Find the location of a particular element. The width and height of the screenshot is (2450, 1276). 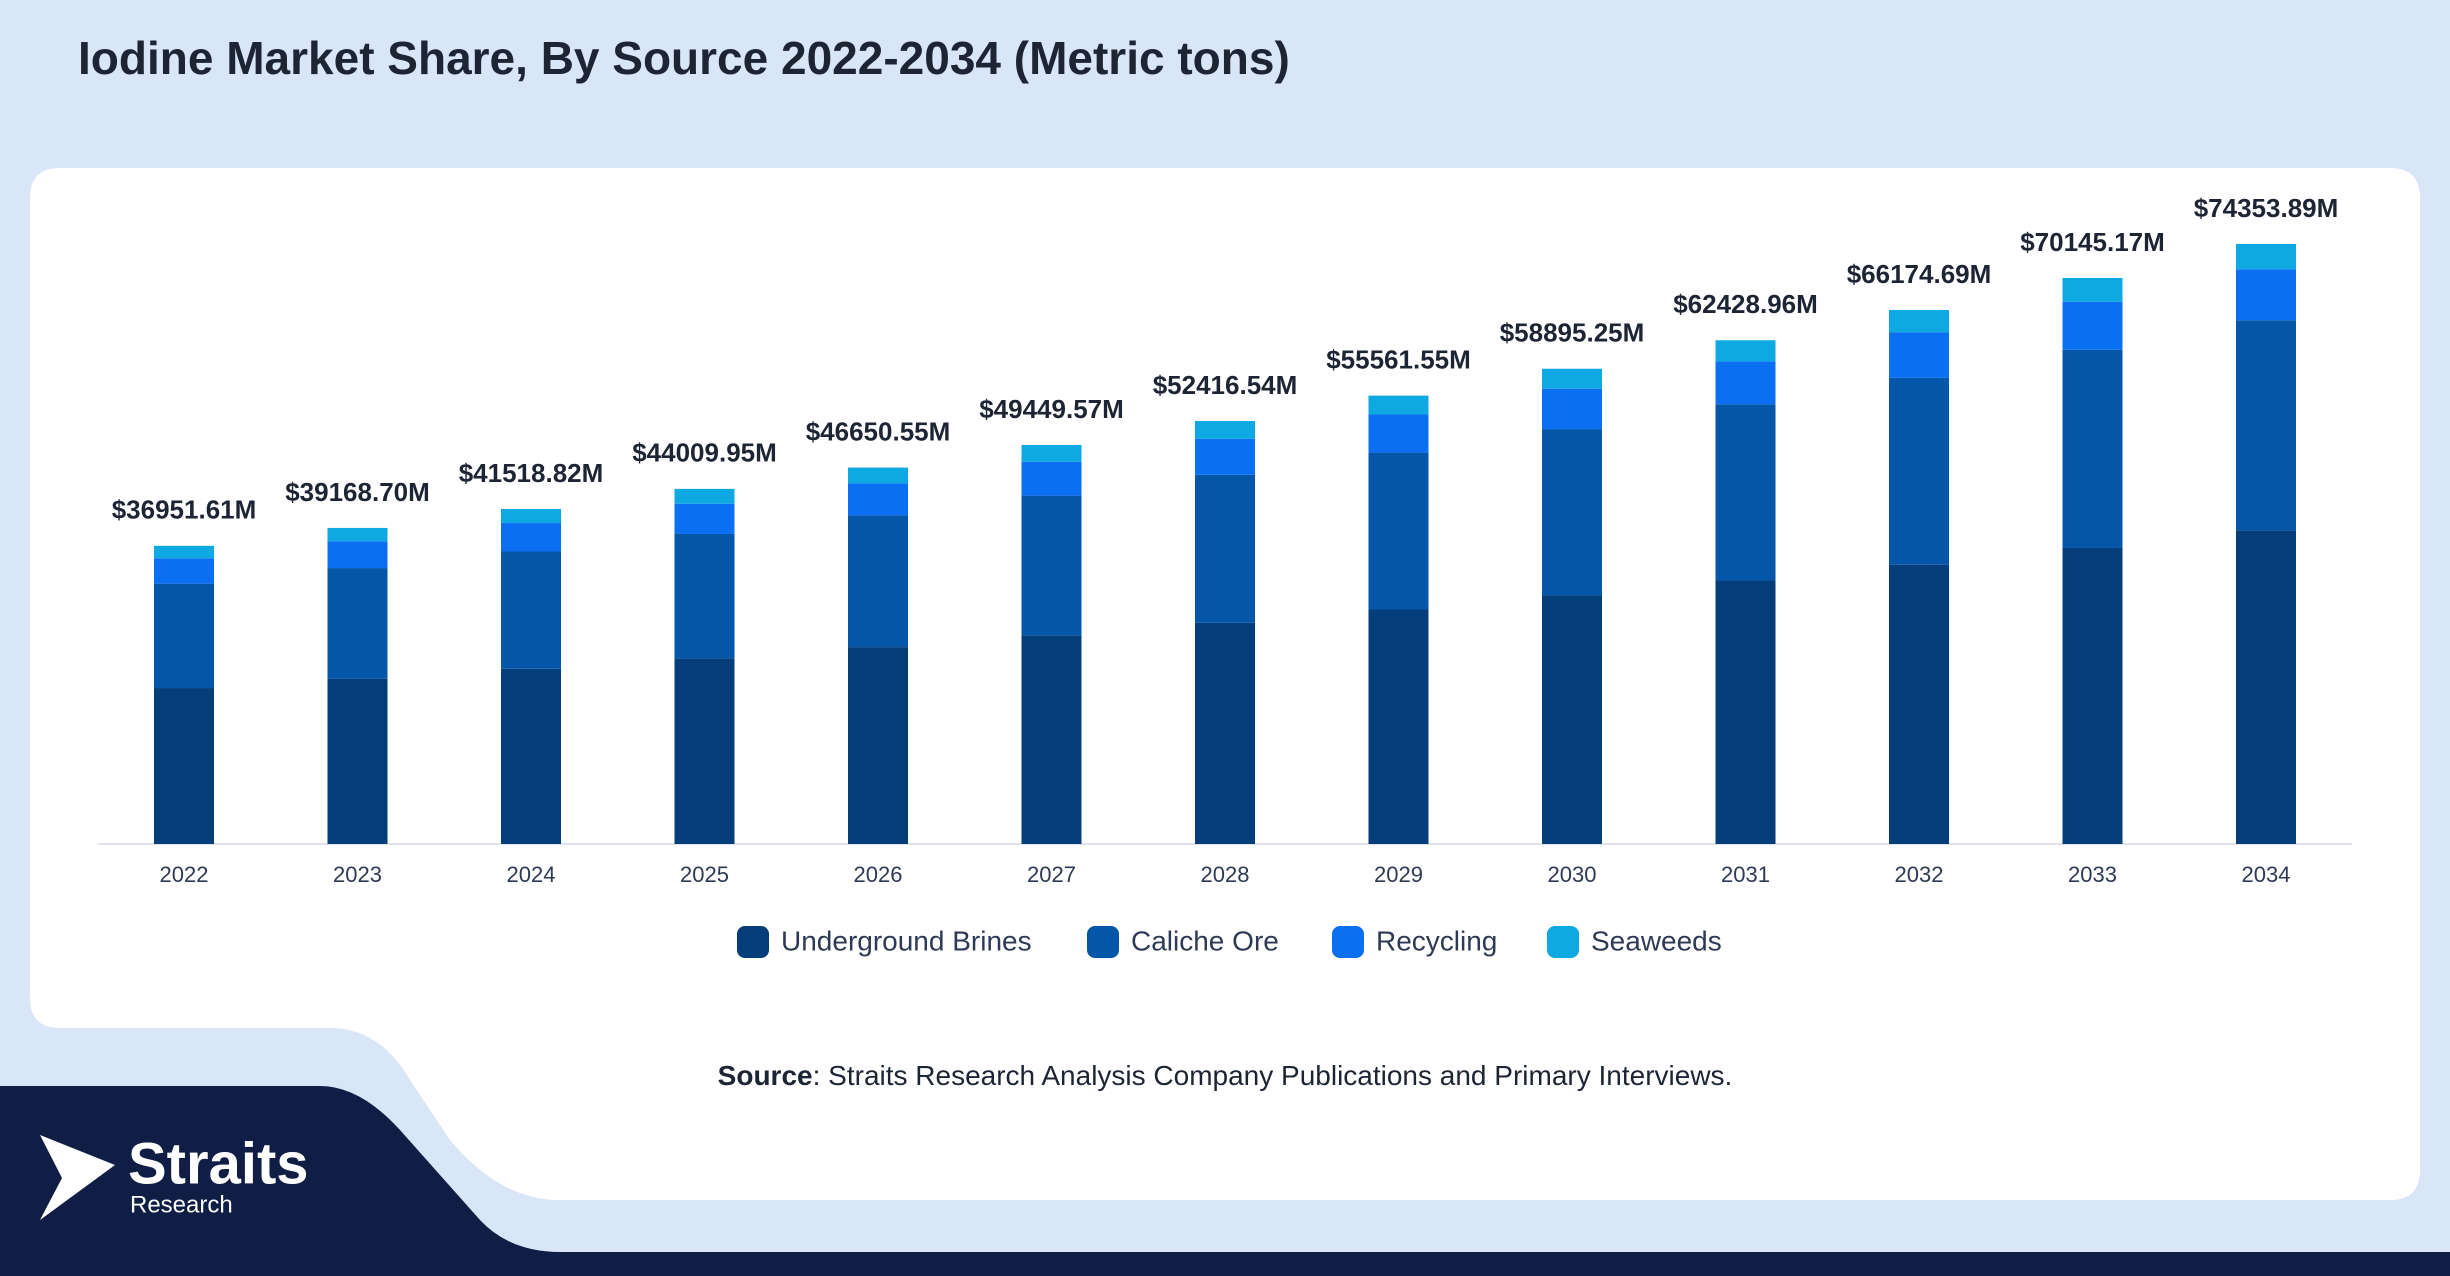

logo-icon is located at coordinates (77, 1177).